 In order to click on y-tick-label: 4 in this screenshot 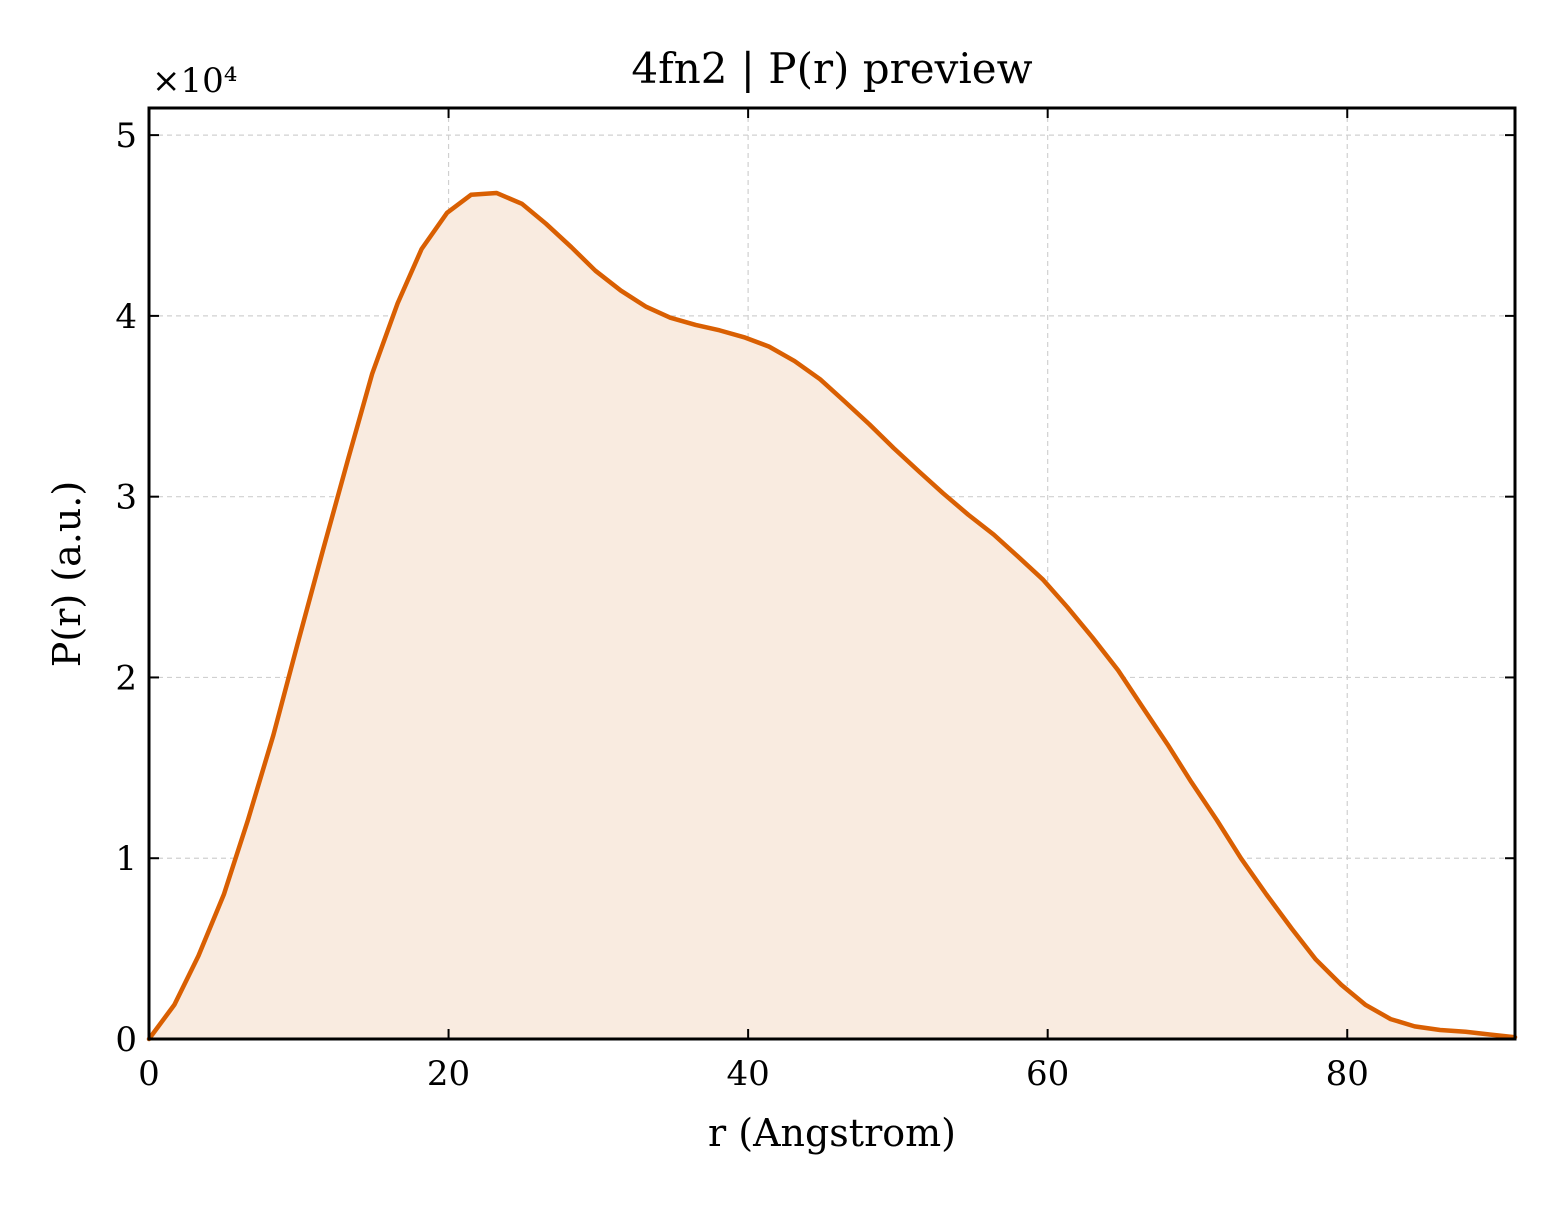, I will do `click(126, 317)`.